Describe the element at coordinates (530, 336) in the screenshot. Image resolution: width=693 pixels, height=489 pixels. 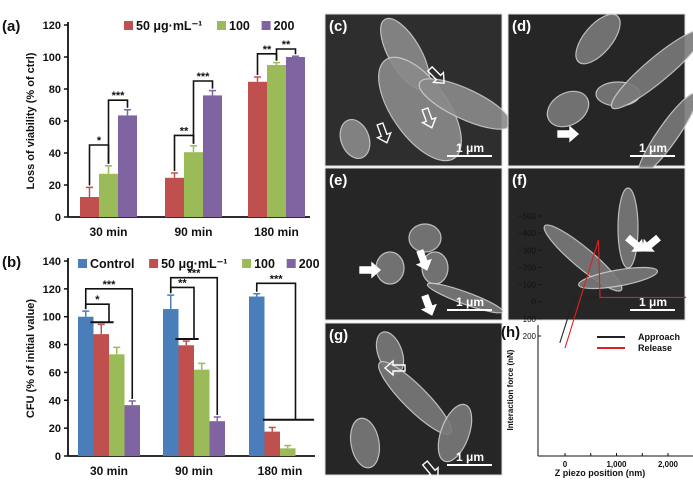
I see `y-tick-label: 200` at that location.